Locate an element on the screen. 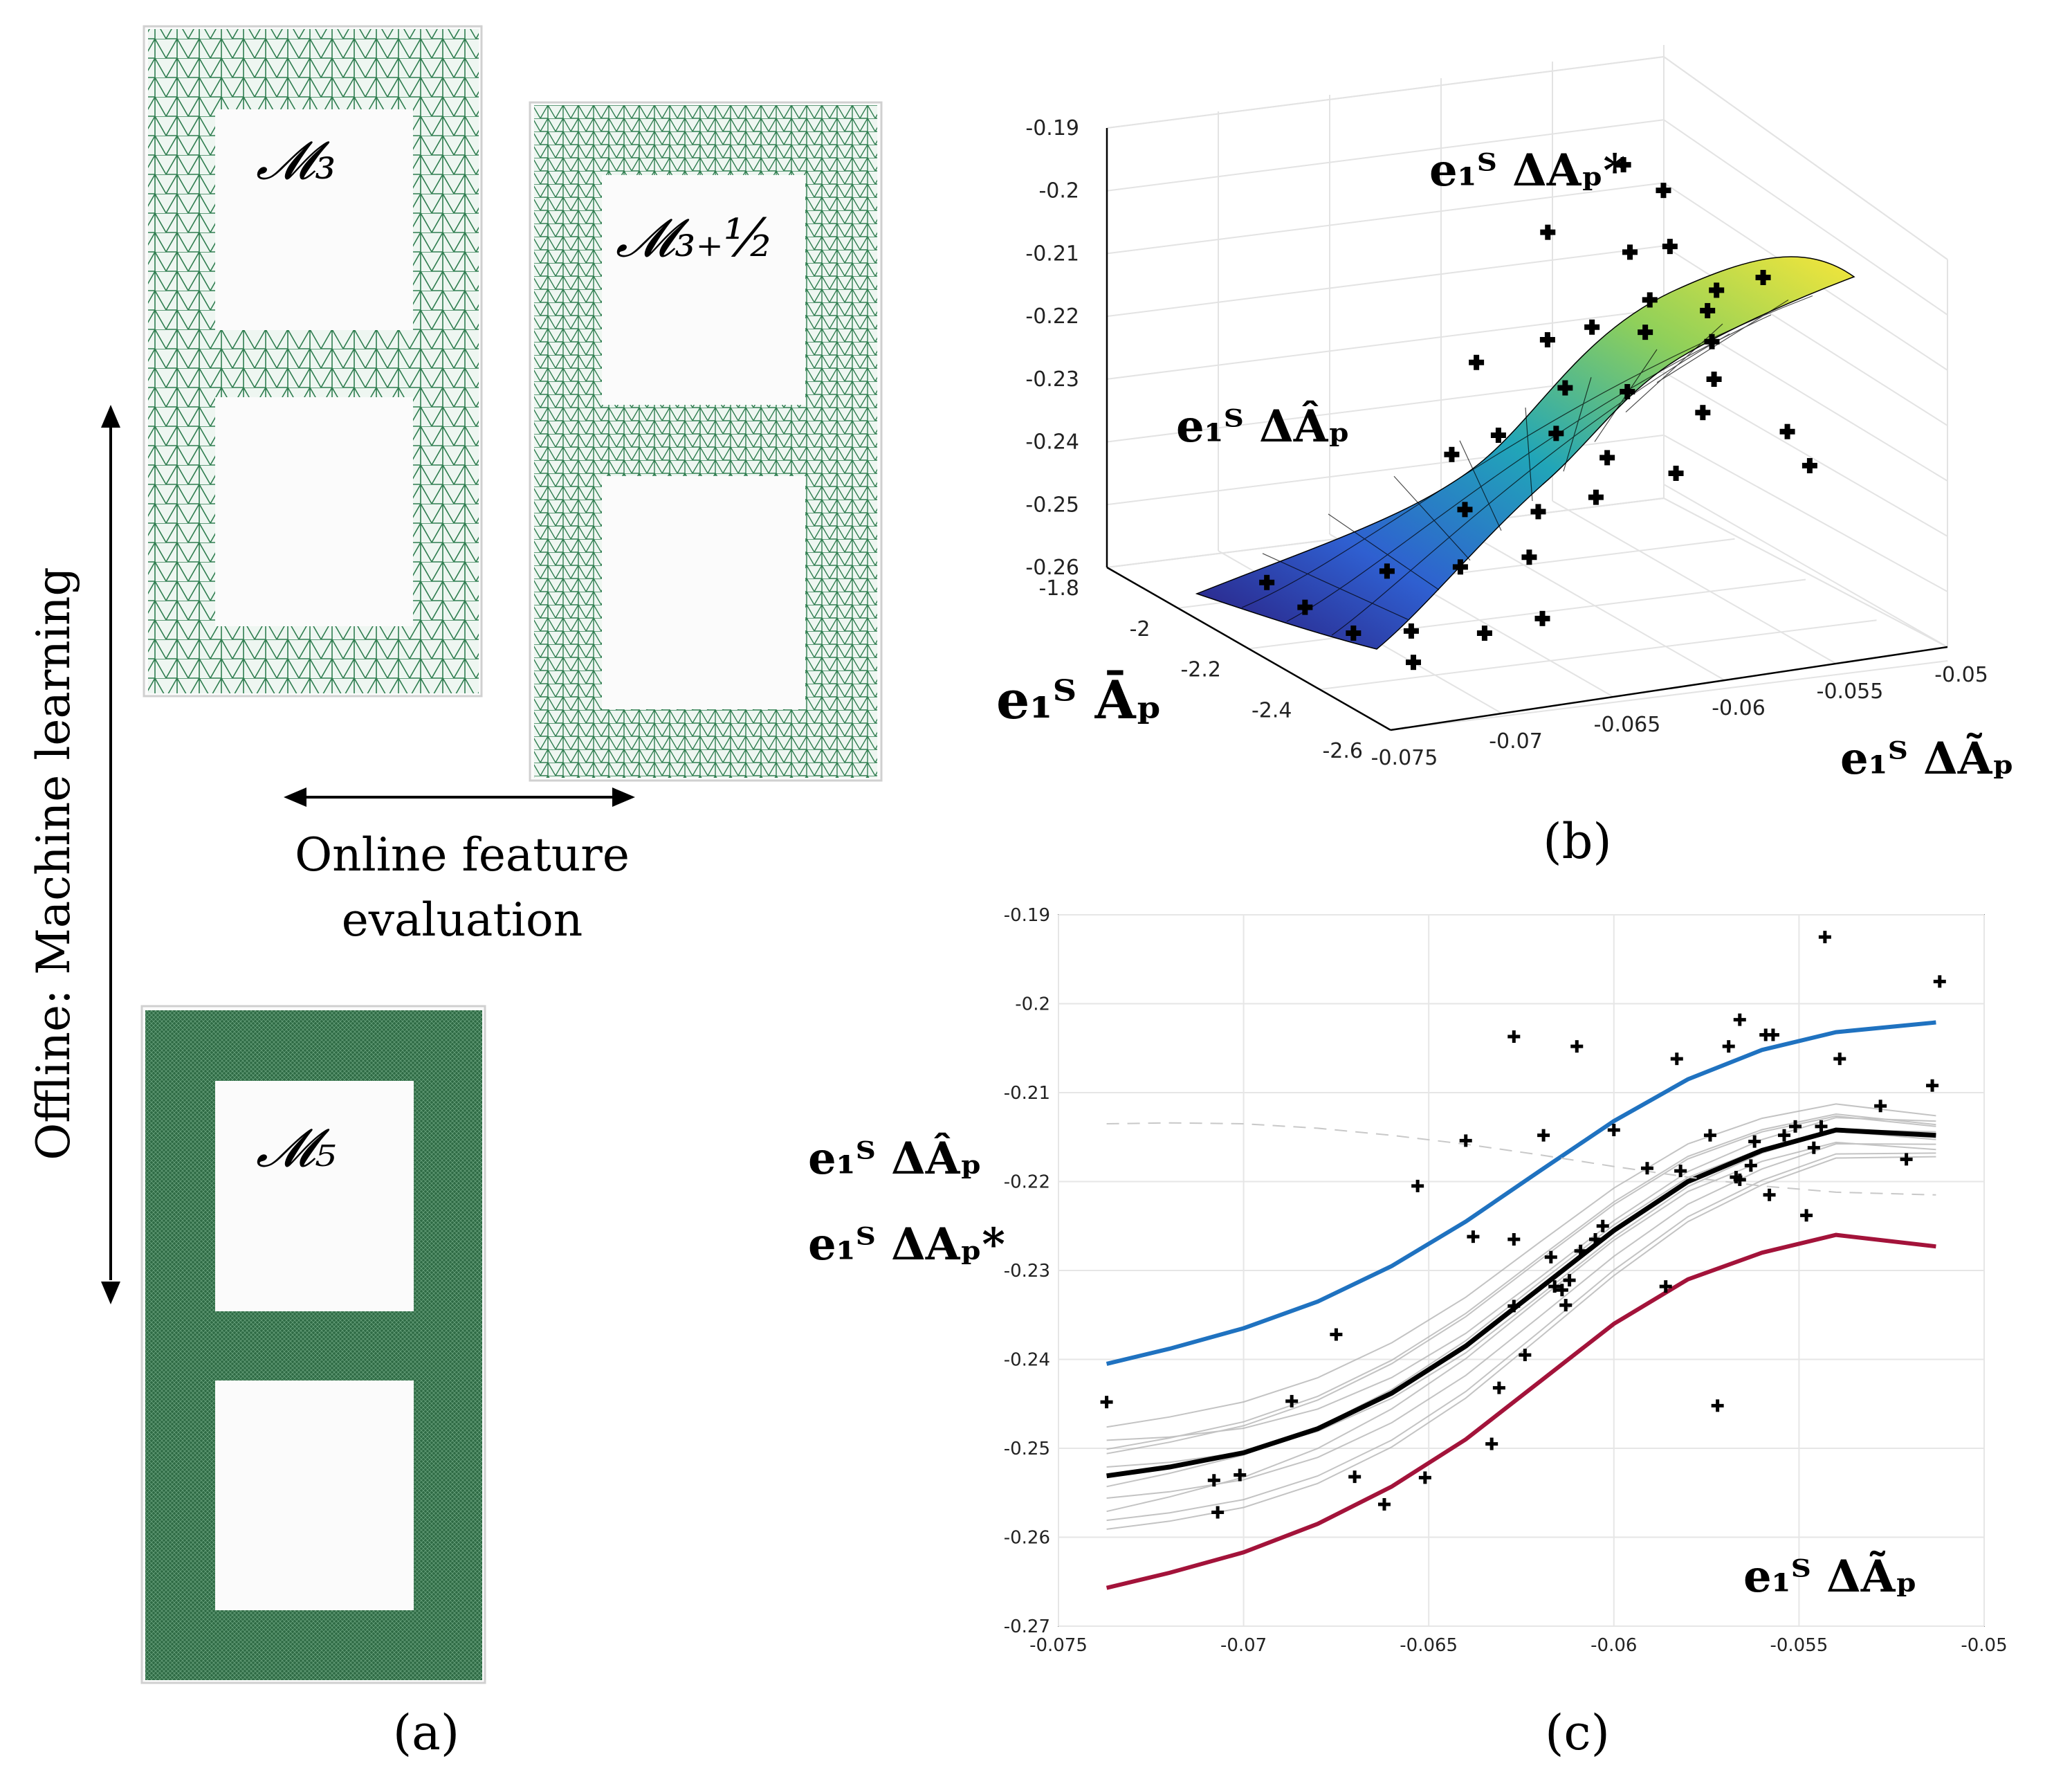 The width and height of the screenshot is (2072, 1786). ylabel-c-line2: e₁ᵀ ΔAₚ* is located at coordinates (907, 1244).